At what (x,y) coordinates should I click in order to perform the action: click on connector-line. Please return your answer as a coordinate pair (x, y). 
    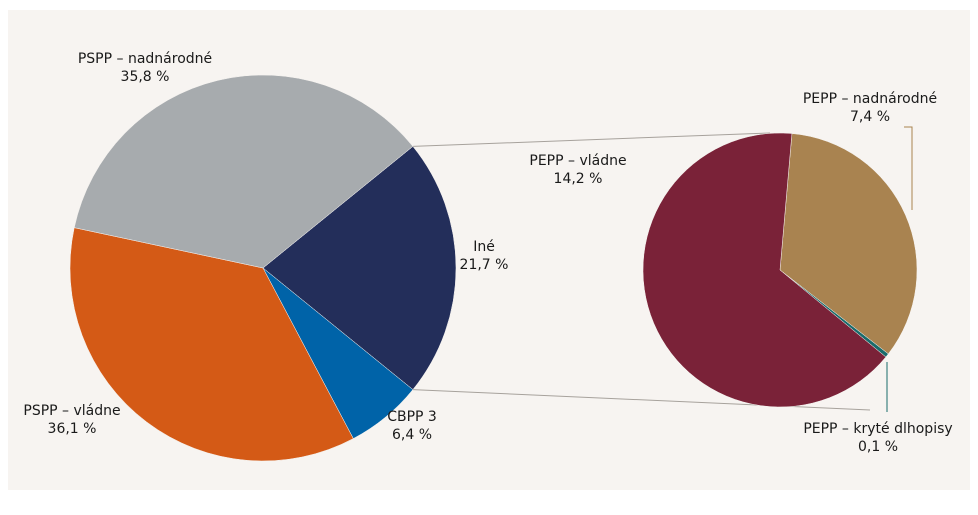
    Looking at the image, I should click on (591, 139).